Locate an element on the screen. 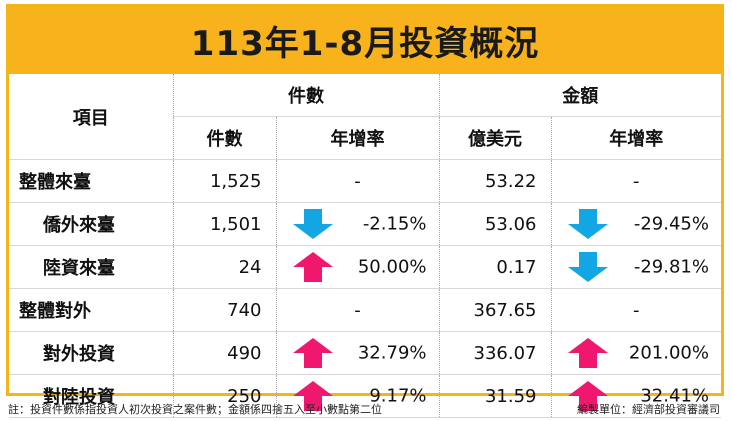 This screenshot has height=421, width=732. header-amount-group: 金額 is located at coordinates (580, 95).